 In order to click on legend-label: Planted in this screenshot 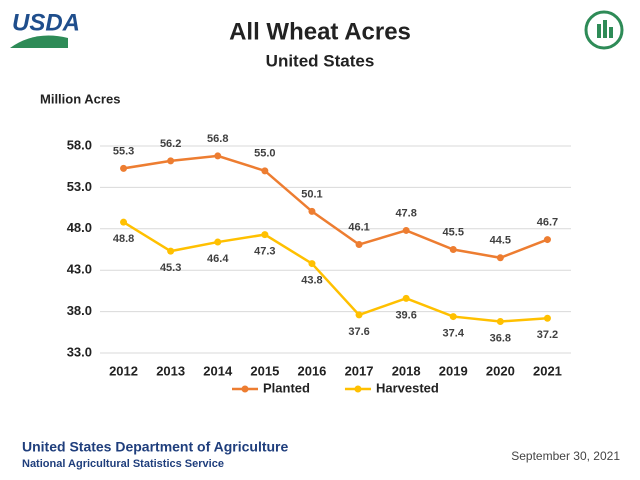, I will do `click(286, 387)`.